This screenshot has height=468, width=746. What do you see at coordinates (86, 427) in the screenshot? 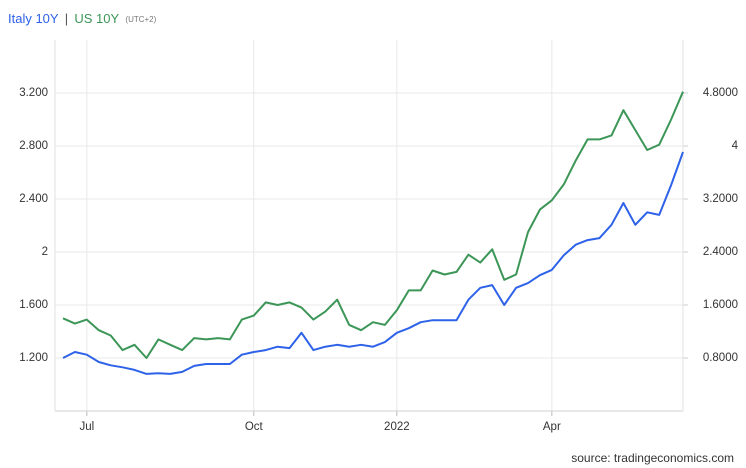
I see `x-tick-label: Jul` at bounding box center [86, 427].